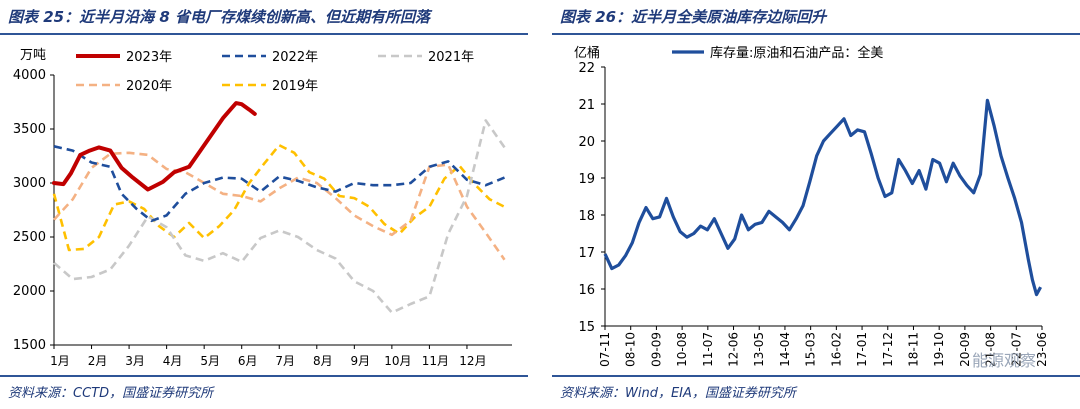 The height and width of the screenshot is (409, 1080). I want to click on right-x-tick-label: 07-11, so click(605, 349).